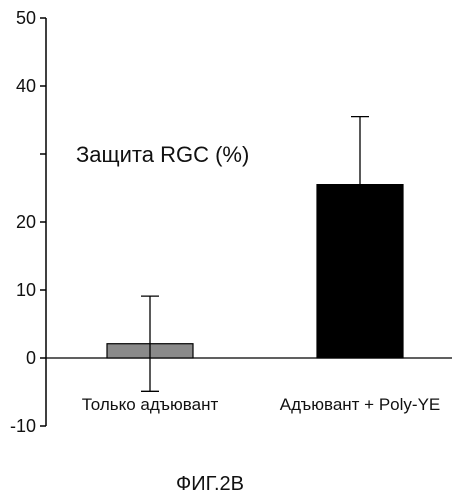 This screenshot has width=473, height=500. Describe the element at coordinates (360, 404) in the screenshot. I see `category-label-1: Адъювант + Poly-YE` at that location.